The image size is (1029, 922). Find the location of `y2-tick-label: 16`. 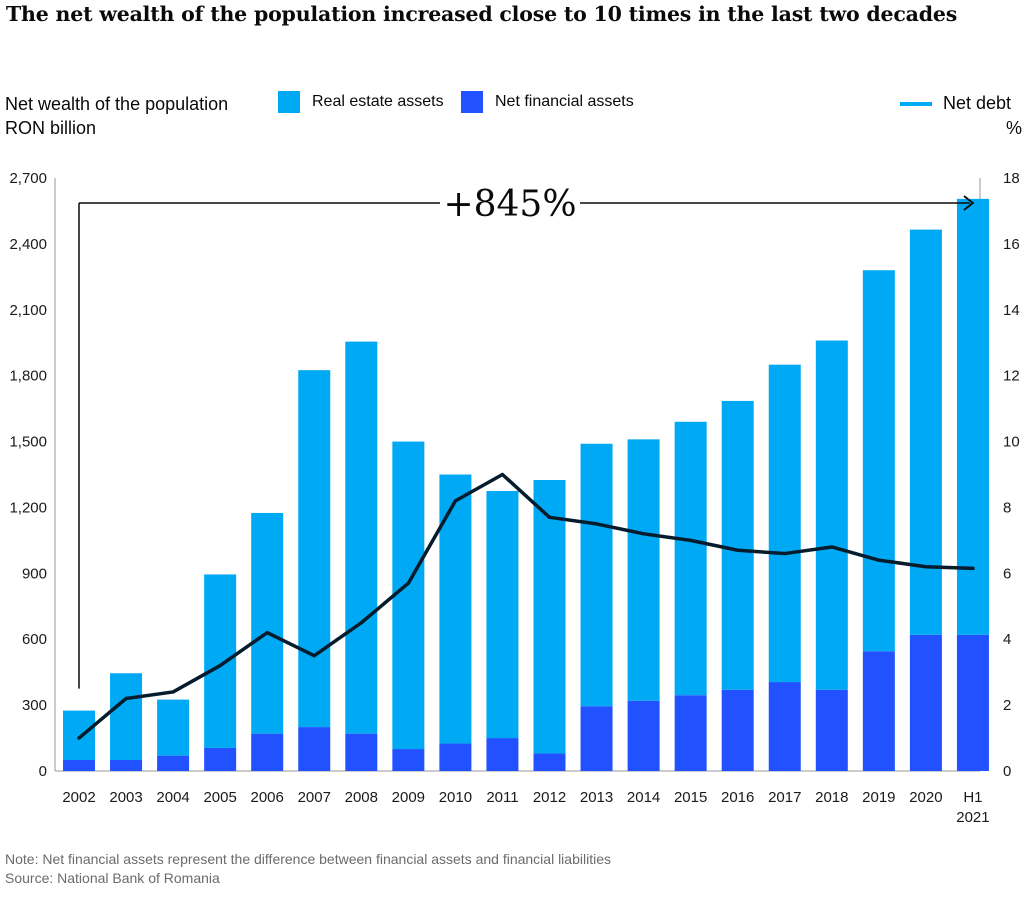

y2-tick-label: 16 is located at coordinates (1011, 244).